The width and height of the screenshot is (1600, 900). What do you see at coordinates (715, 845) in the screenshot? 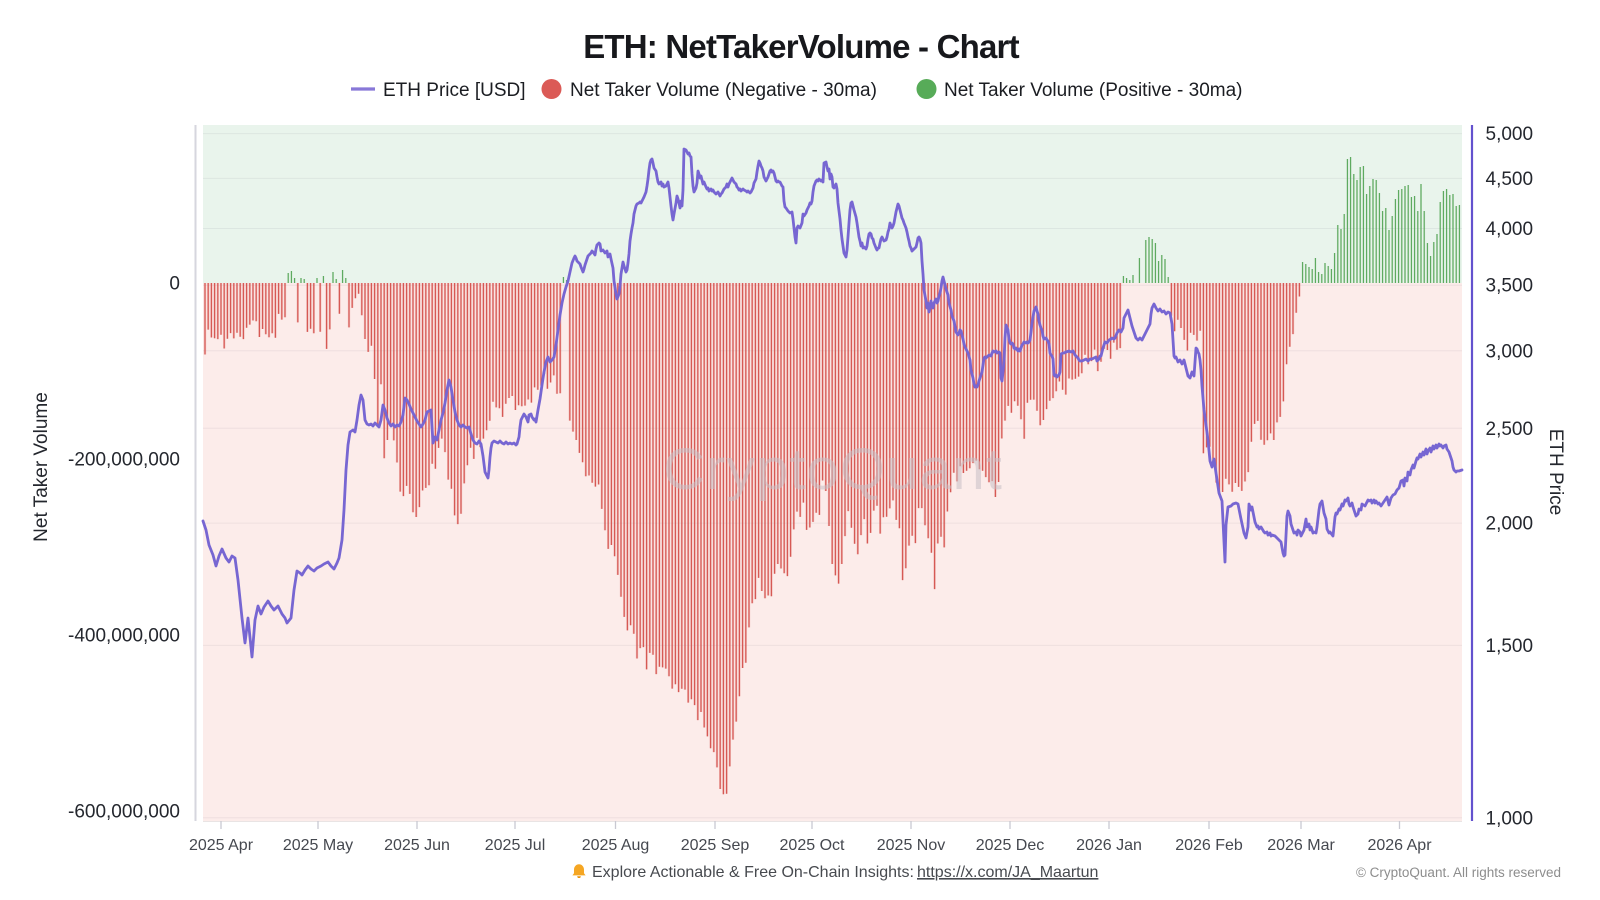
I see `svg-text: 2025 Sep` at bounding box center [715, 845].